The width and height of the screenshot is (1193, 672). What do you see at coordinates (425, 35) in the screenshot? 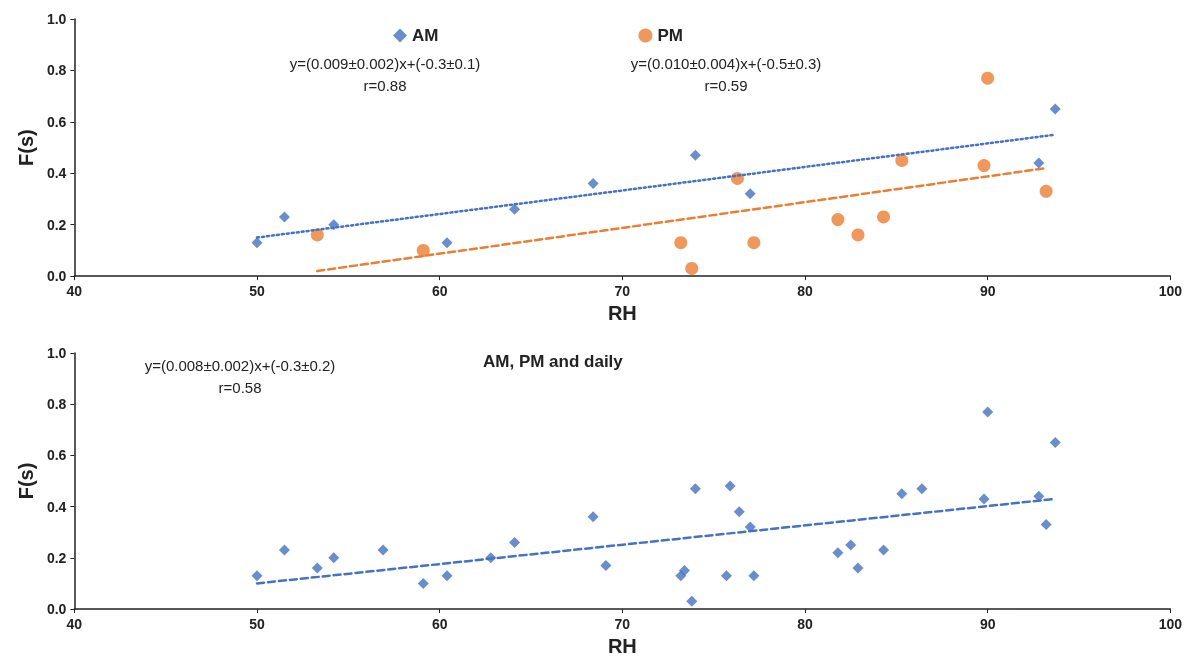
I see `legend-label: AM` at bounding box center [425, 35].